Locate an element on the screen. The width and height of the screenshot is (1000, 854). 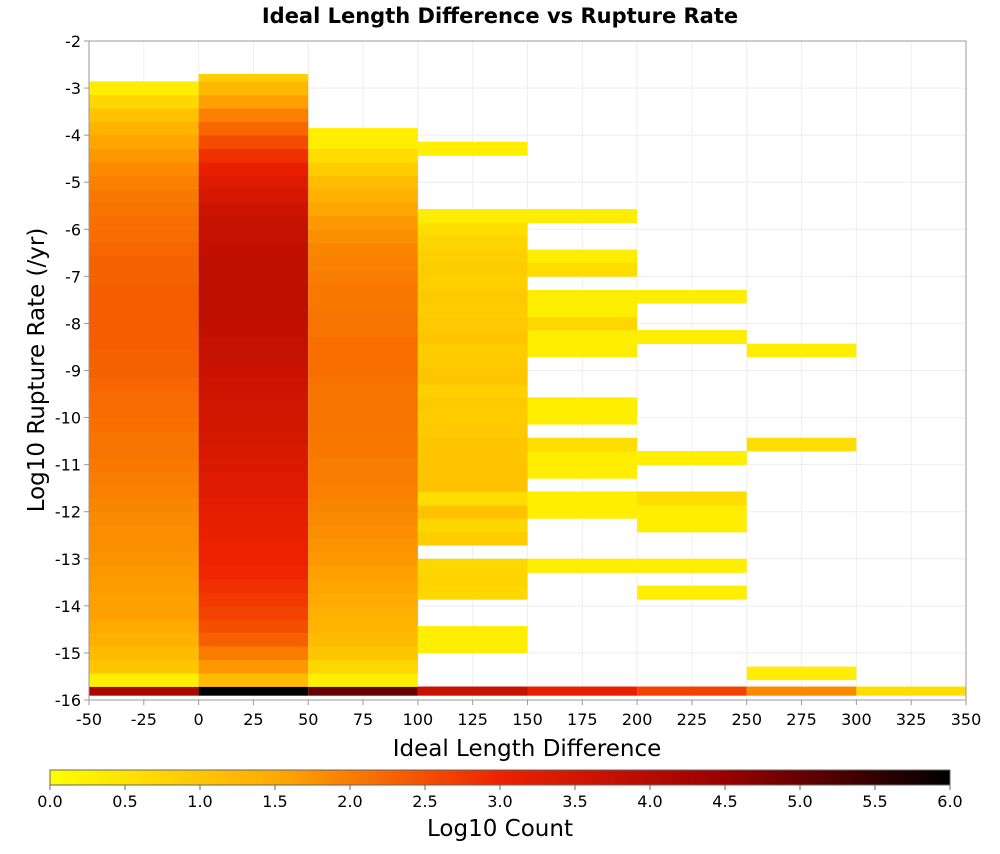
y-tick-label-9: -11 is located at coordinates (68, 465).